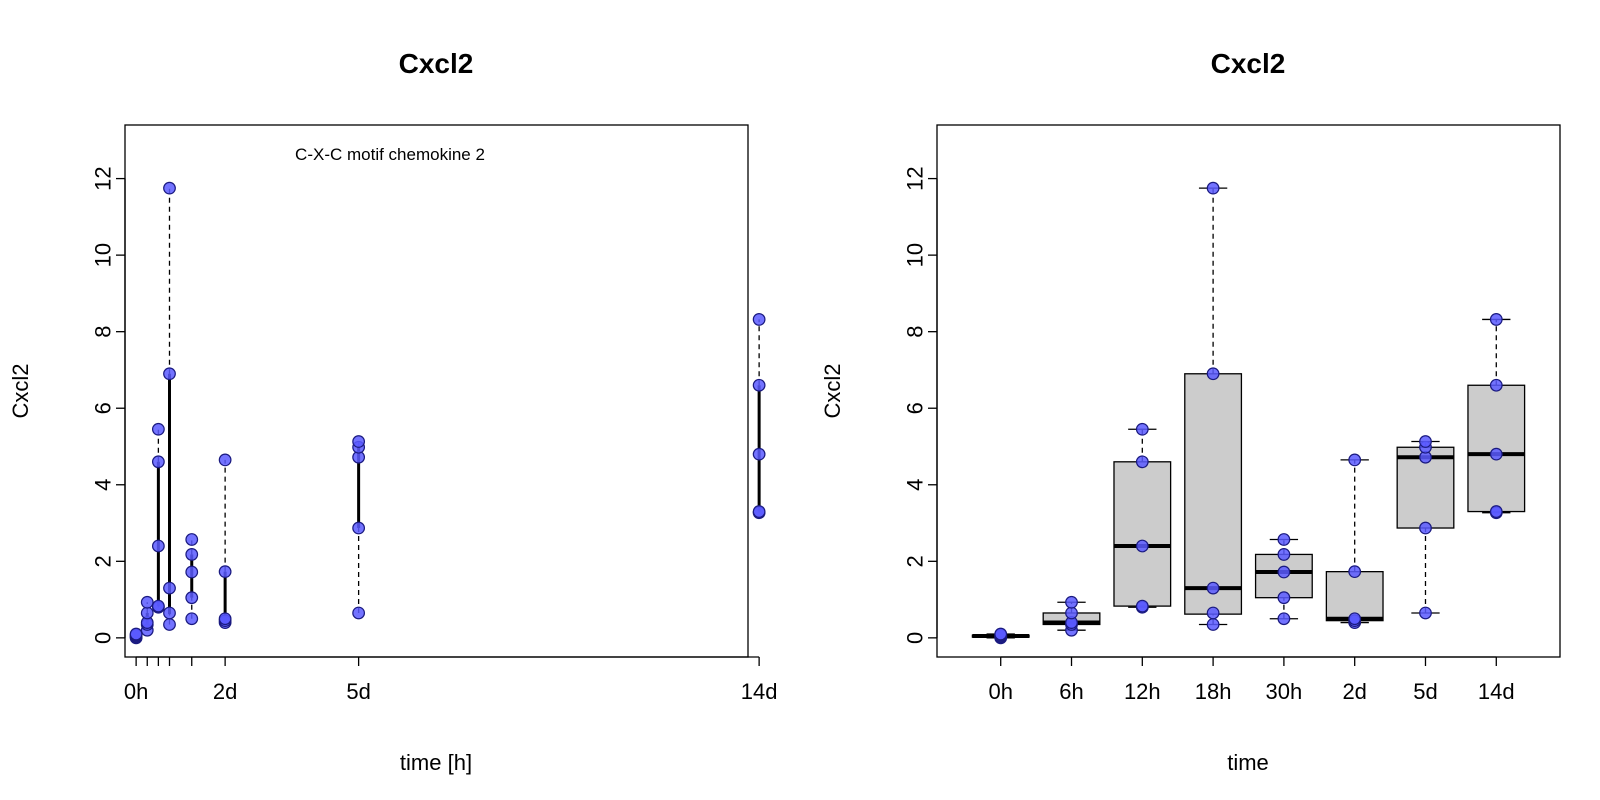 The width and height of the screenshot is (1600, 800). I want to click on right-x-tick-label: 0h, so click(1000, 691).